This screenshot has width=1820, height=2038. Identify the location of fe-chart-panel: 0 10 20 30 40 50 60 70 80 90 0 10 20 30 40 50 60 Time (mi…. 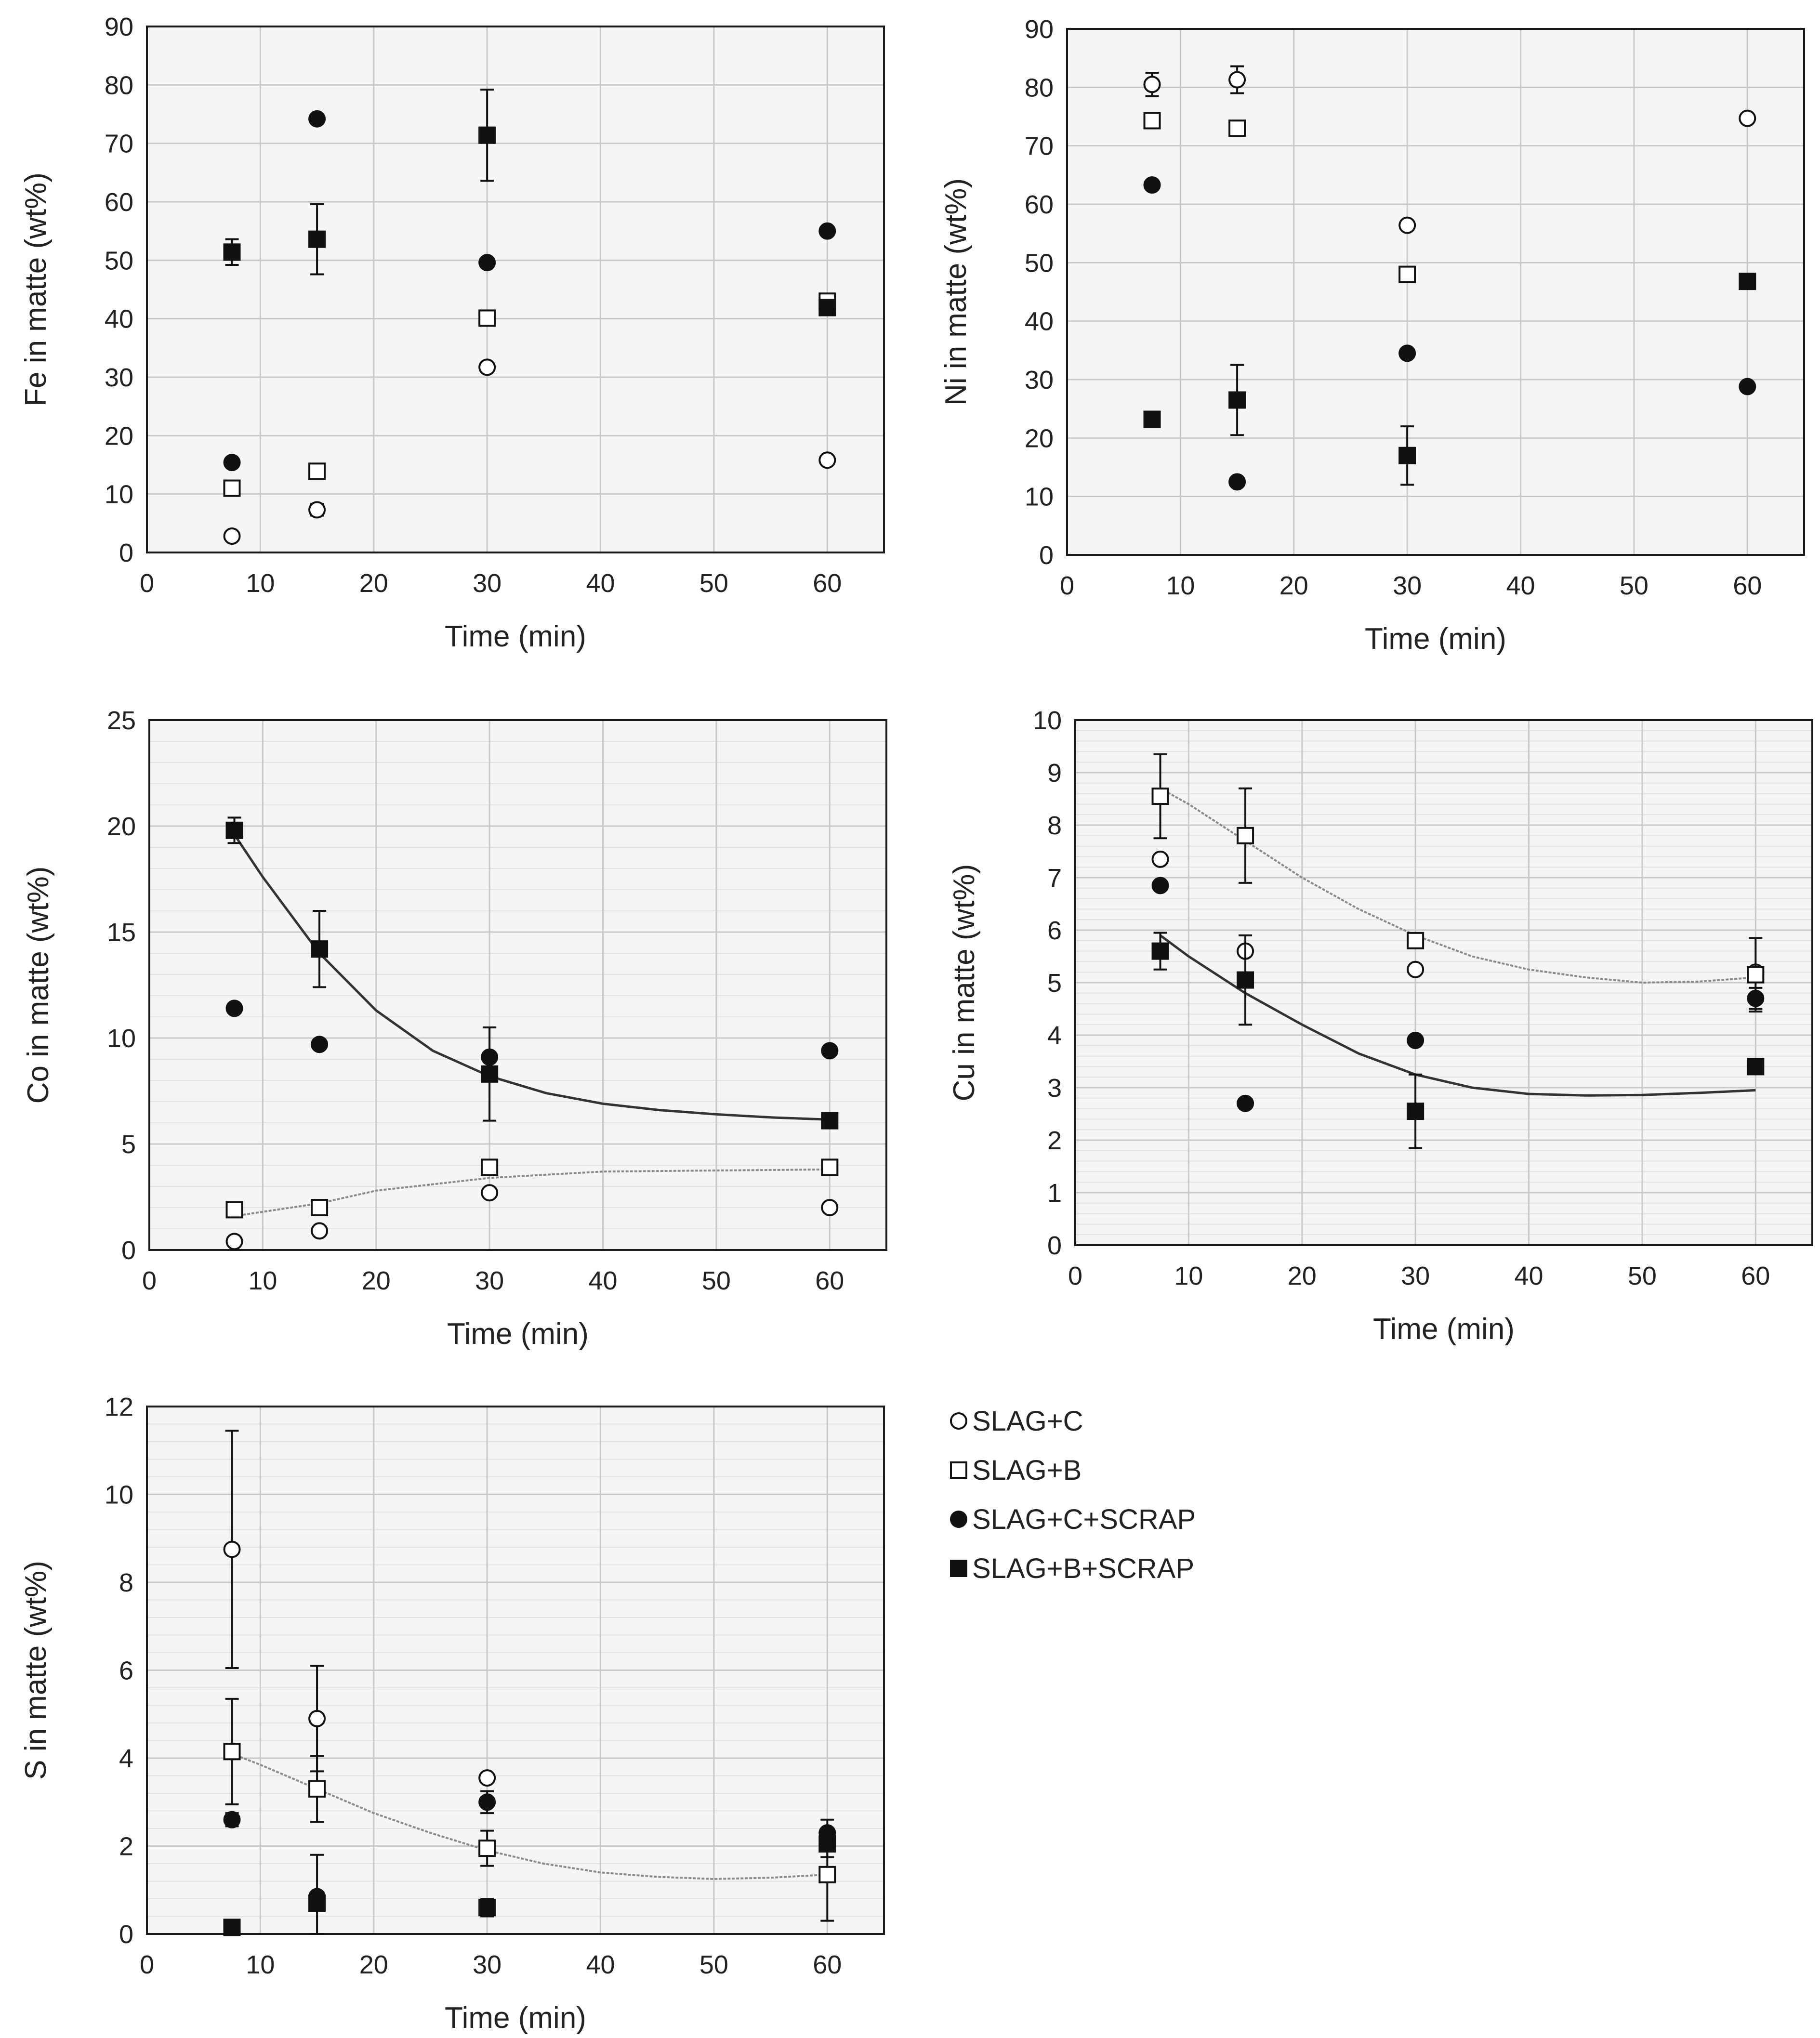
(452, 333).